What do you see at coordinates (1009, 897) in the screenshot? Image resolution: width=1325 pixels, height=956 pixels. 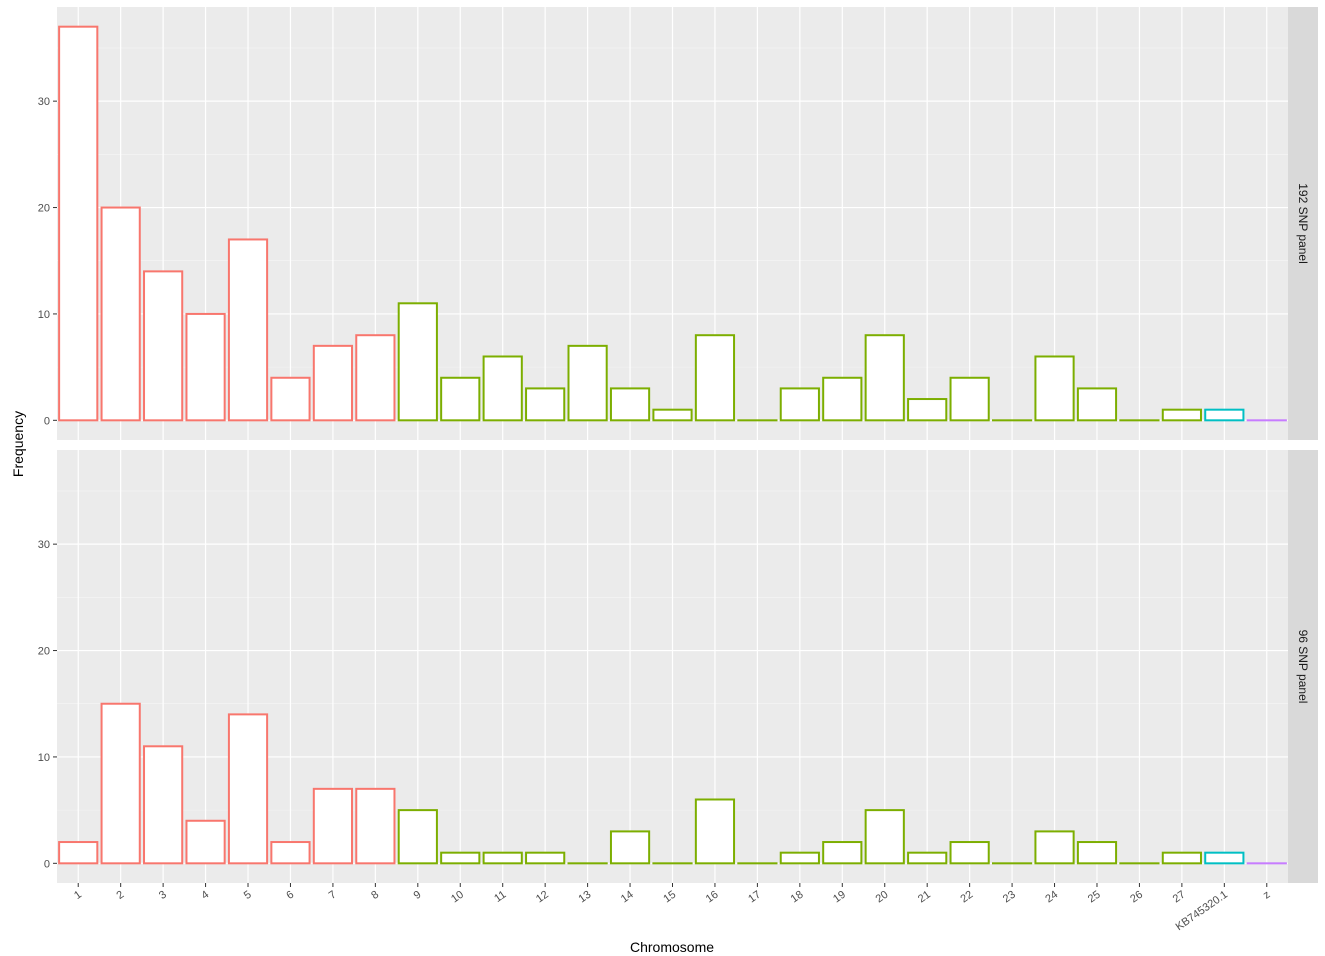 I see `x-tick-label: 23` at bounding box center [1009, 897].